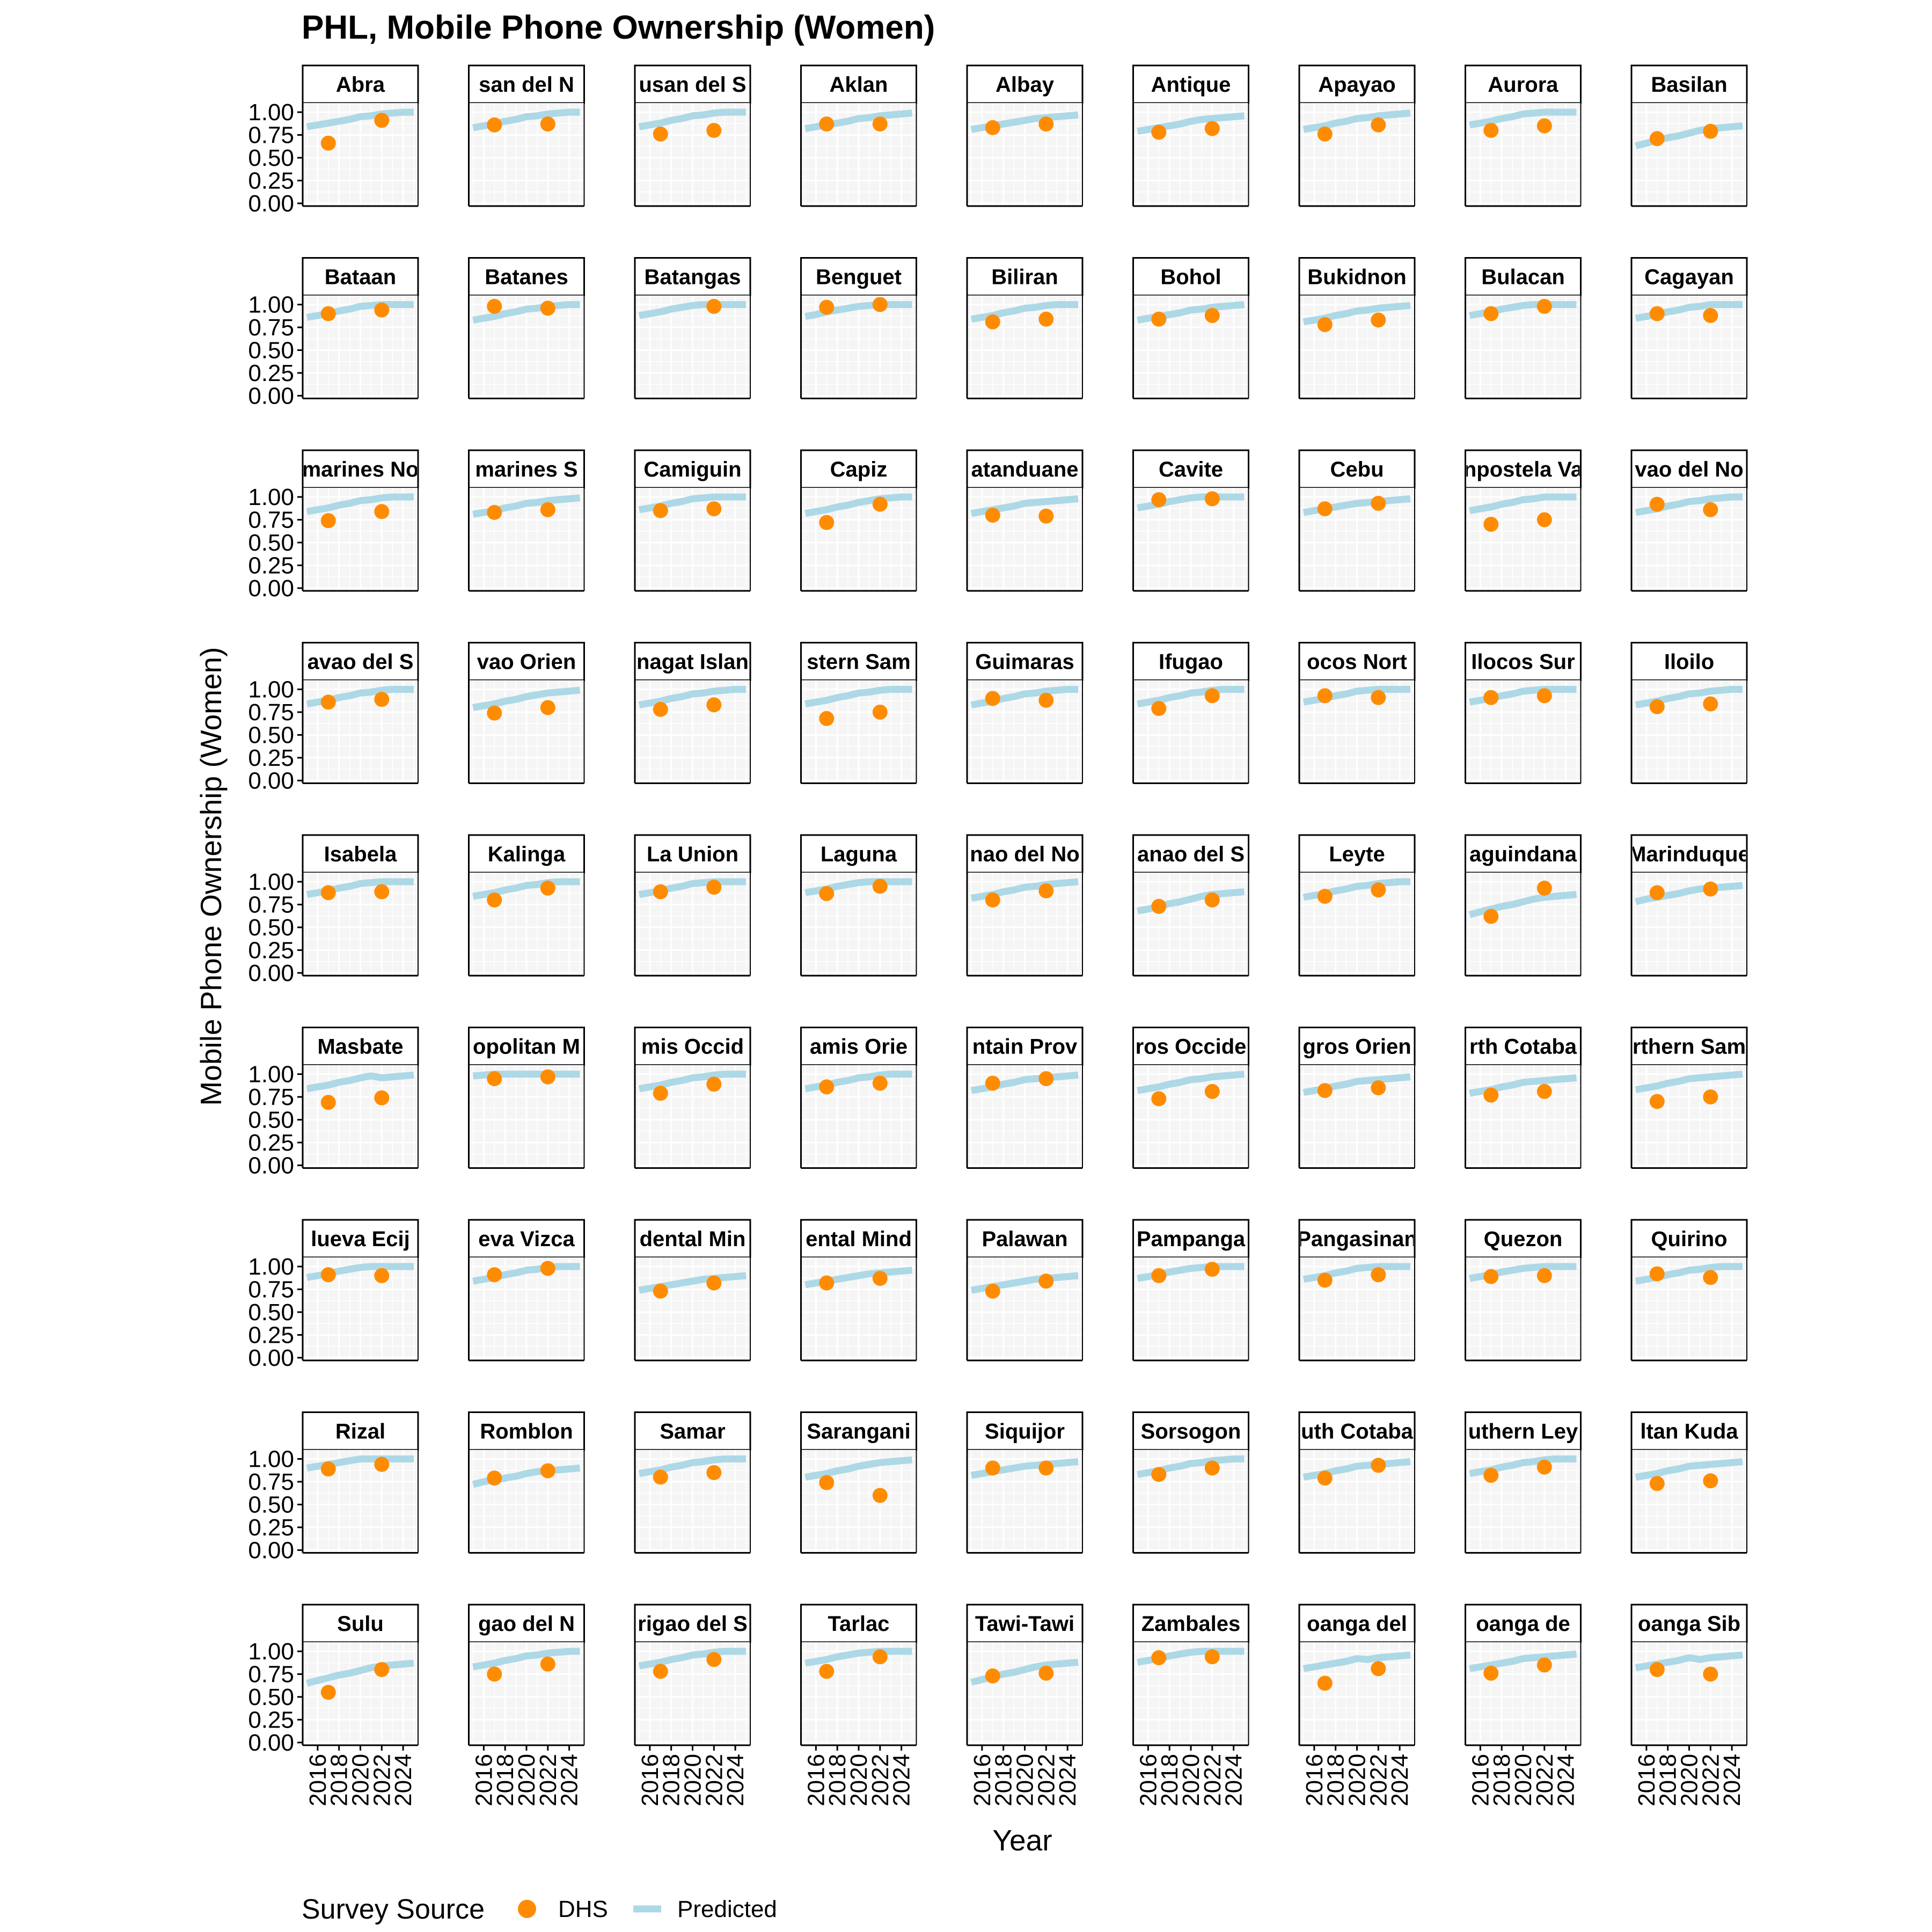 The height and width of the screenshot is (1932, 1932). Describe the element at coordinates (858, 1482) in the screenshot. I see `facet-panel: Sarangani` at that location.